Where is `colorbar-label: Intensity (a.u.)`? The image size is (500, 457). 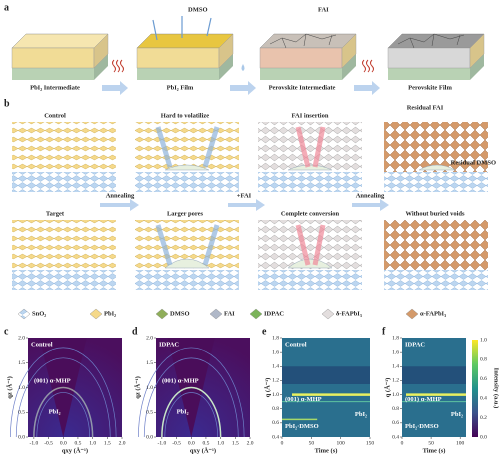 colorbar-label: Intensity (a.u.) is located at coordinates (496, 388).